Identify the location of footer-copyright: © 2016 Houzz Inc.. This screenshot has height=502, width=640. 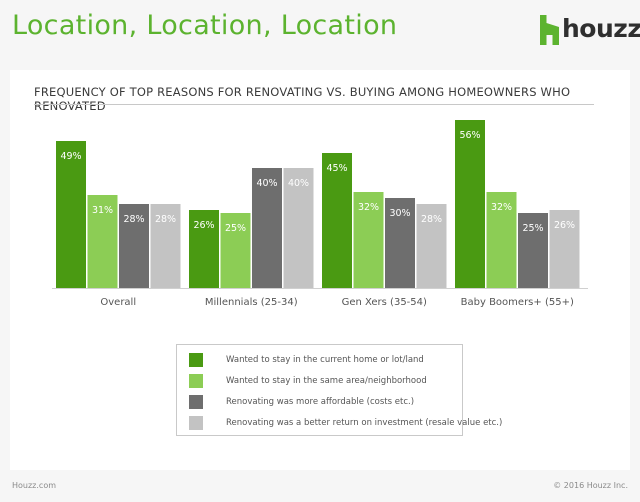
(590, 485).